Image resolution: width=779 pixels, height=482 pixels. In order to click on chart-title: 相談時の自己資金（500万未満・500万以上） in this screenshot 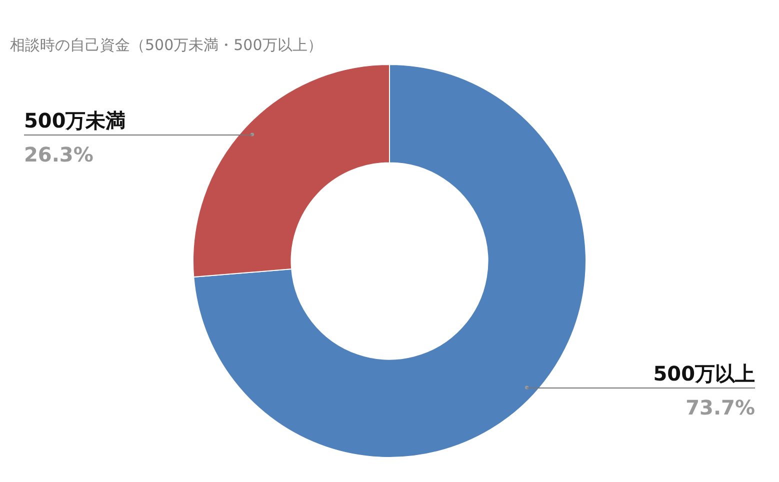, I will do `click(166, 45)`.